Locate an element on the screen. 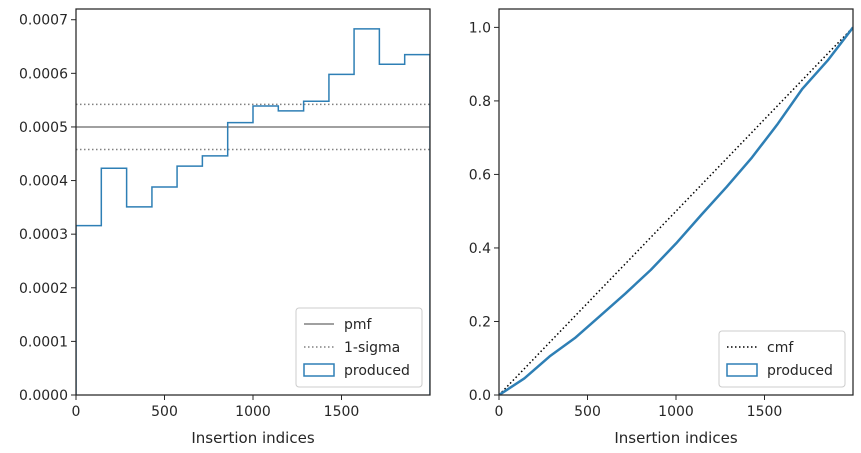 The width and height of the screenshot is (861, 453). legend: cmf produced is located at coordinates (782, 359).